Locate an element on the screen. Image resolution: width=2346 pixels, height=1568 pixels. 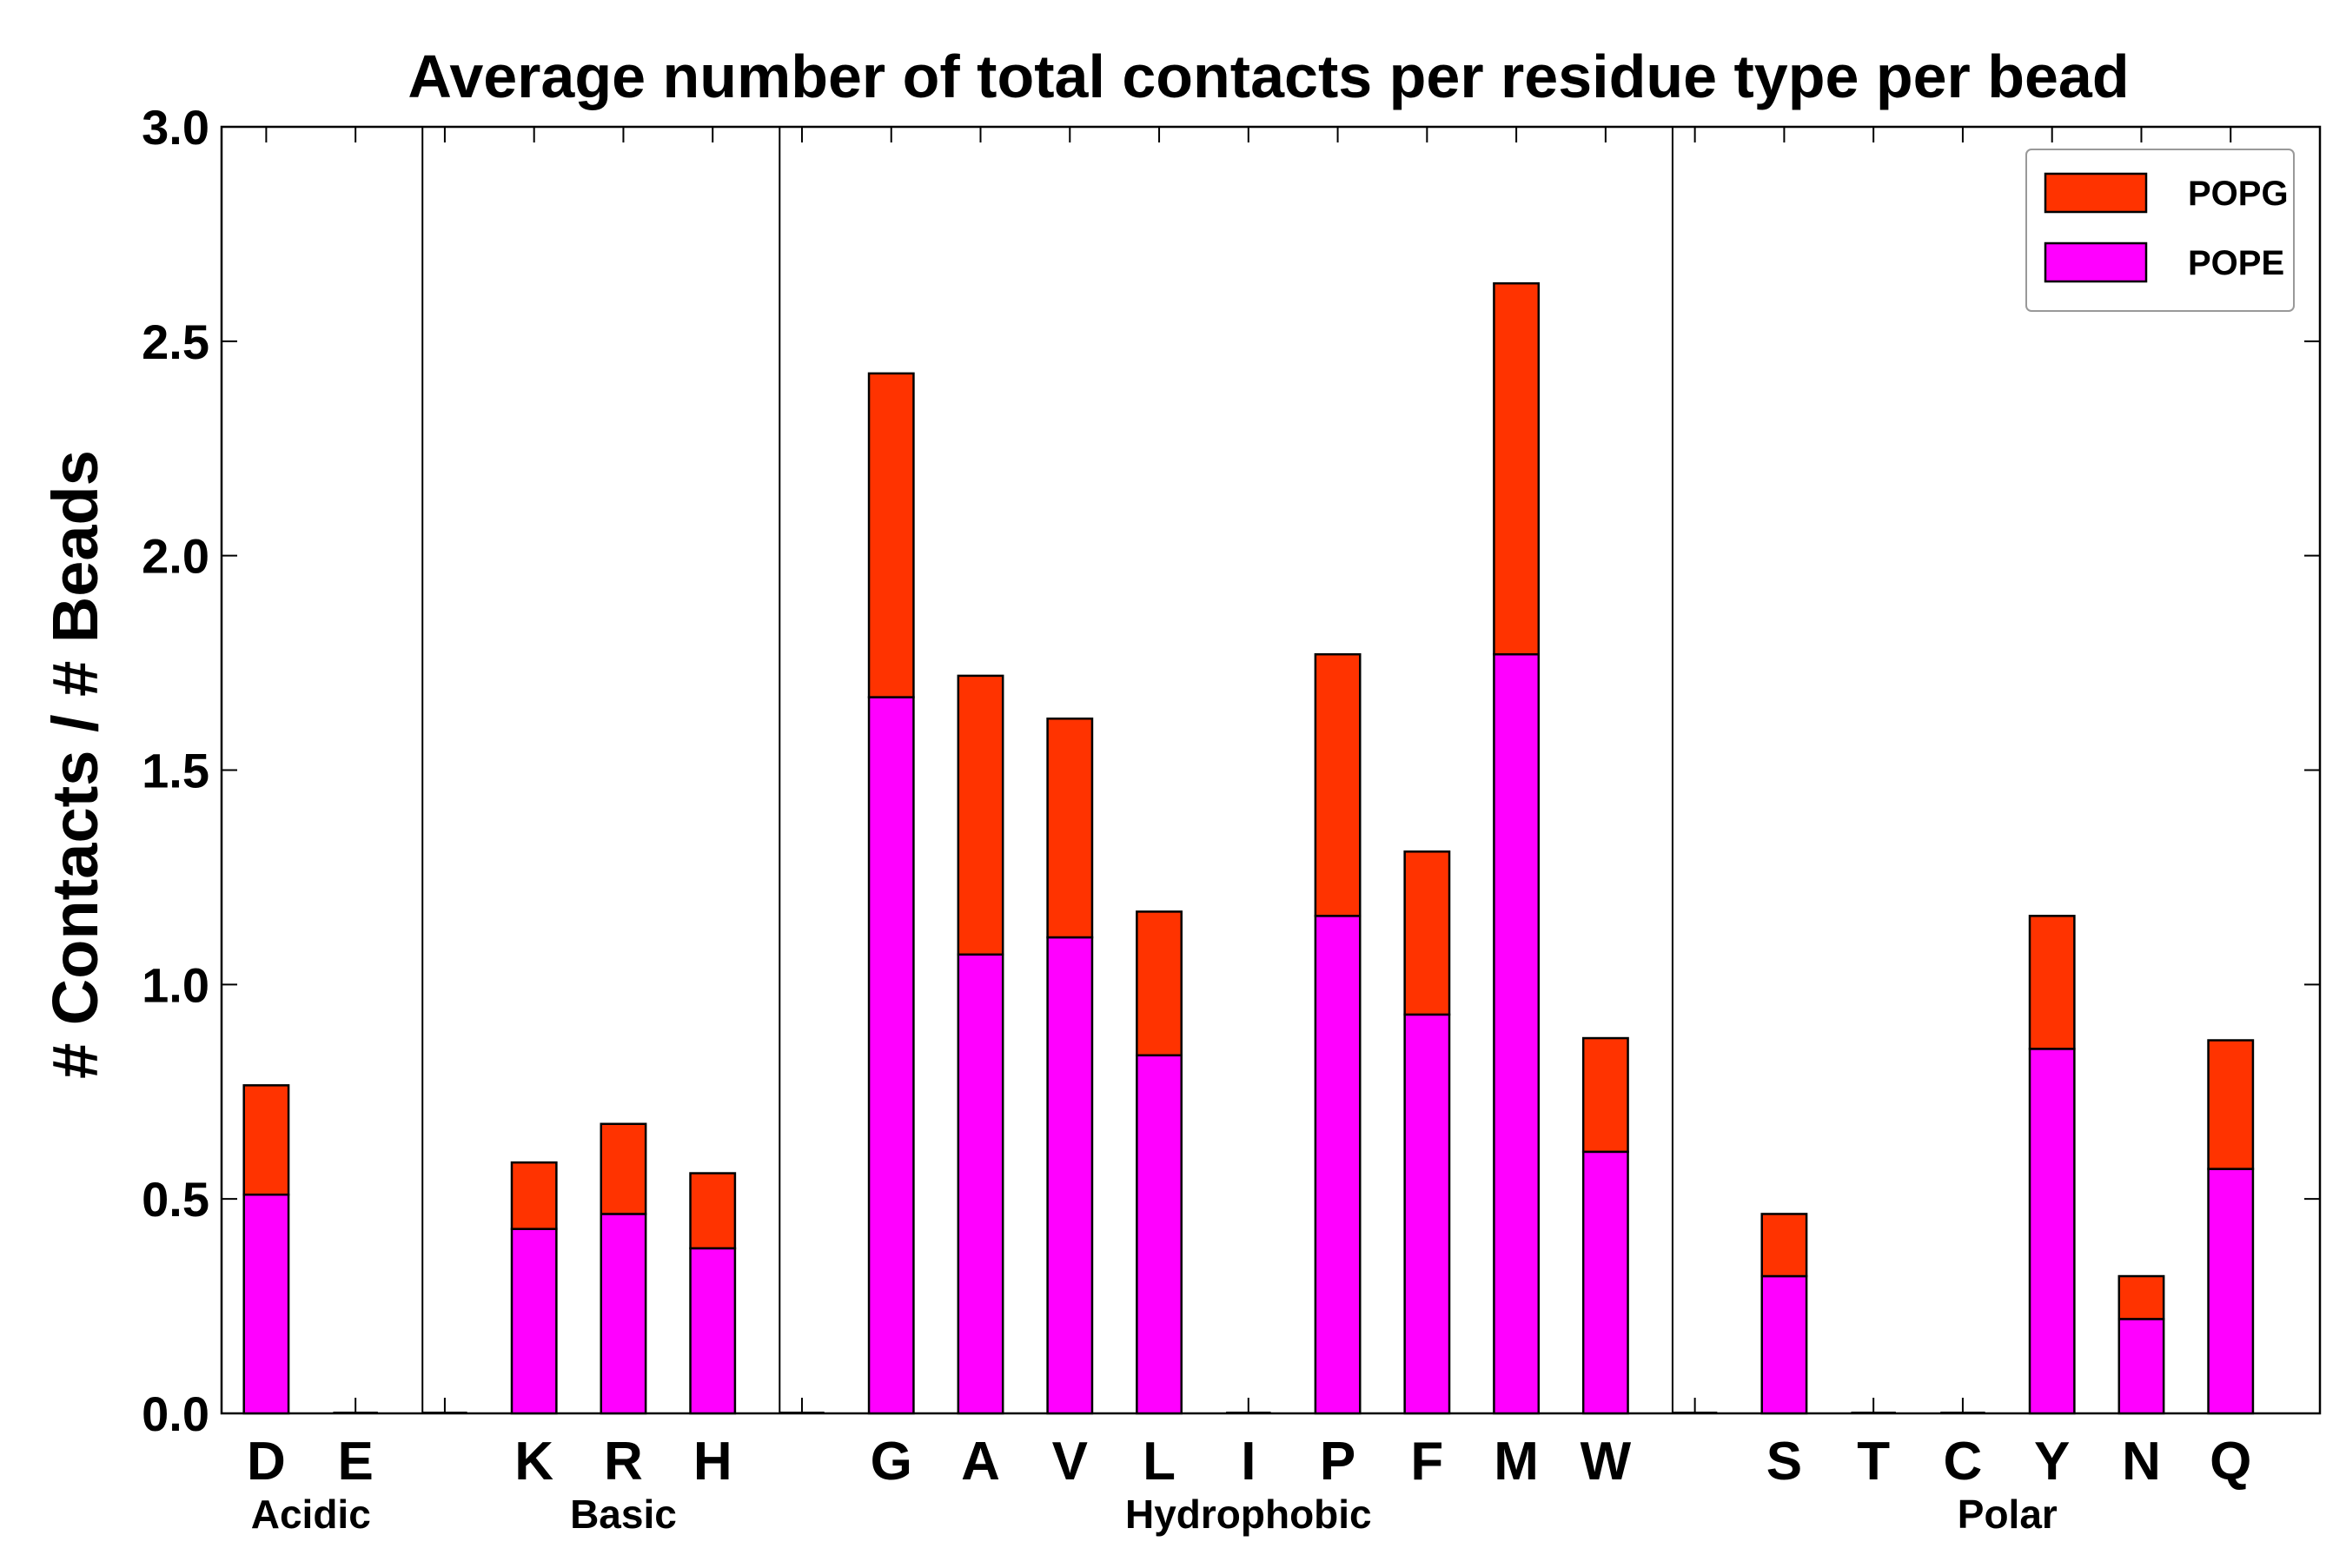
x-tick-label-N: N is located at coordinates (2142, 1462).